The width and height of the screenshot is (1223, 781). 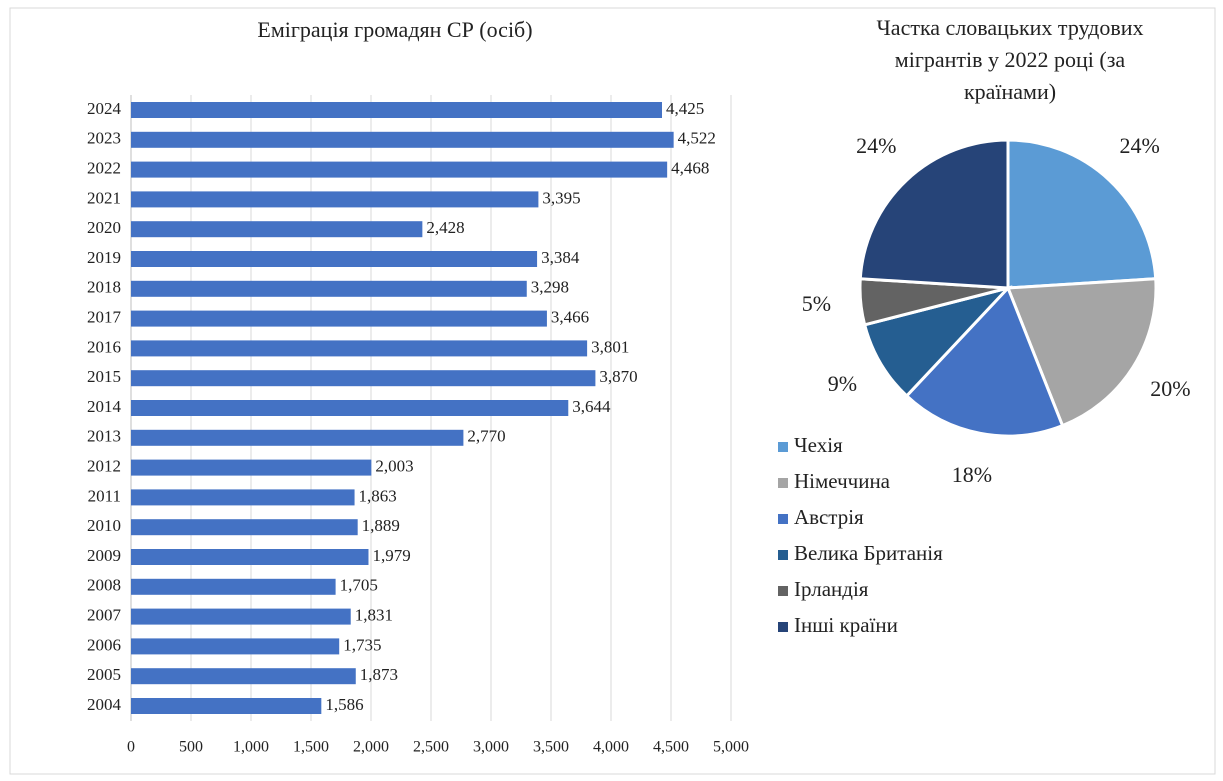 I want to click on data-label: 3,466, so click(x=570, y=317).